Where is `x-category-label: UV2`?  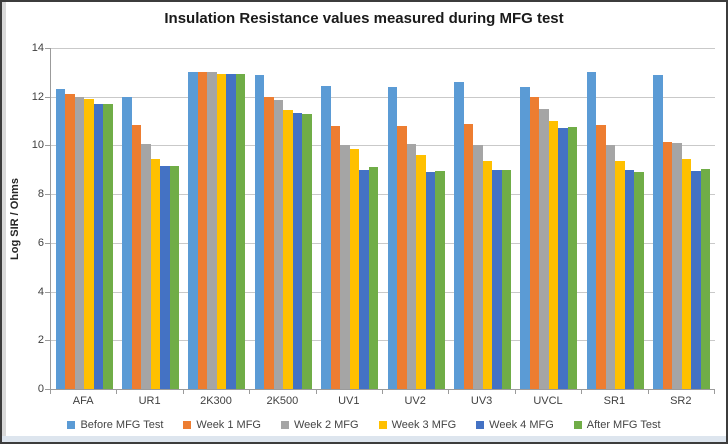
x-category-label: UV2 is located at coordinates (415, 401).